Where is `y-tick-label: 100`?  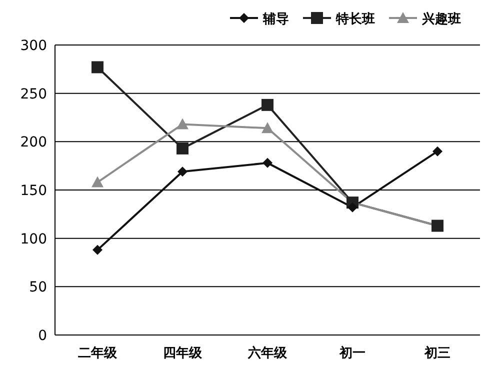 y-tick-label: 100 is located at coordinates (33, 239).